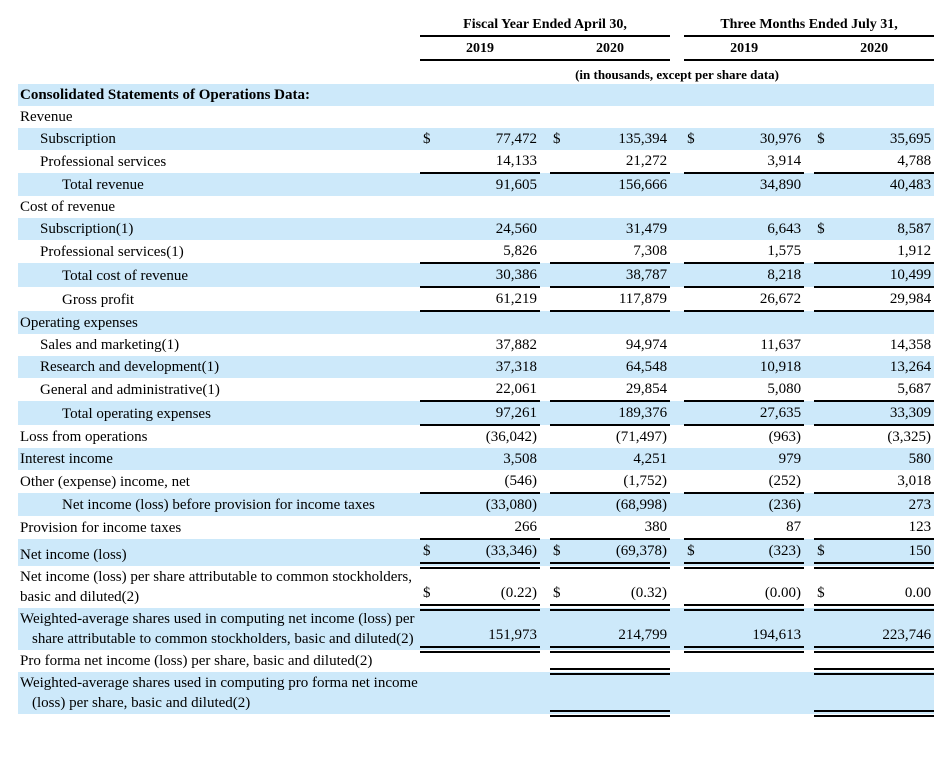 The width and height of the screenshot is (936, 764). What do you see at coordinates (622, 252) in the screenshot?
I see `cell-value: 7,308` at bounding box center [622, 252].